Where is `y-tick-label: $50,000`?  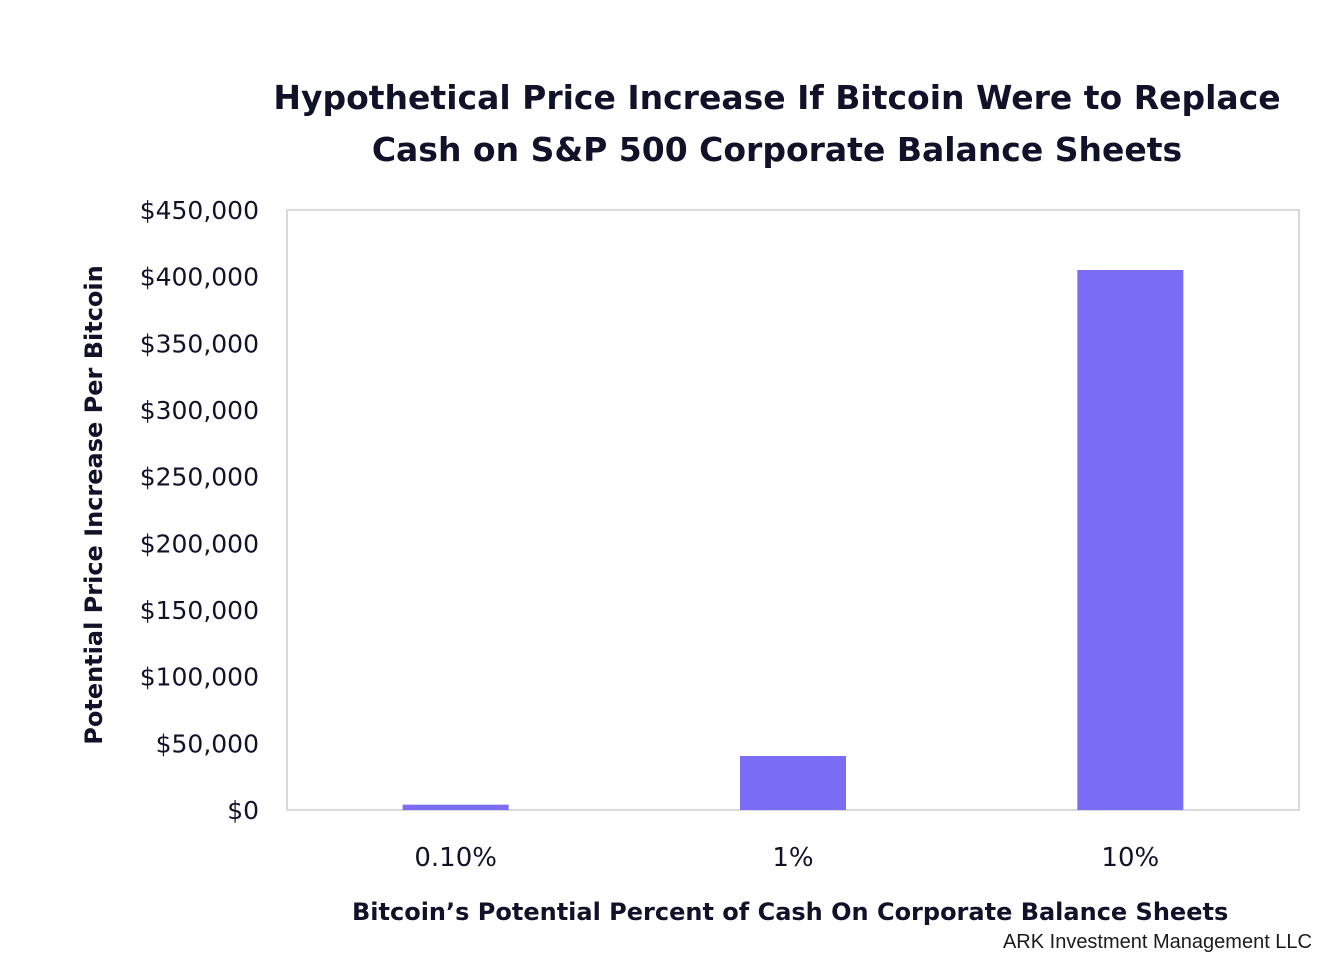 y-tick-label: $50,000 is located at coordinates (207, 743).